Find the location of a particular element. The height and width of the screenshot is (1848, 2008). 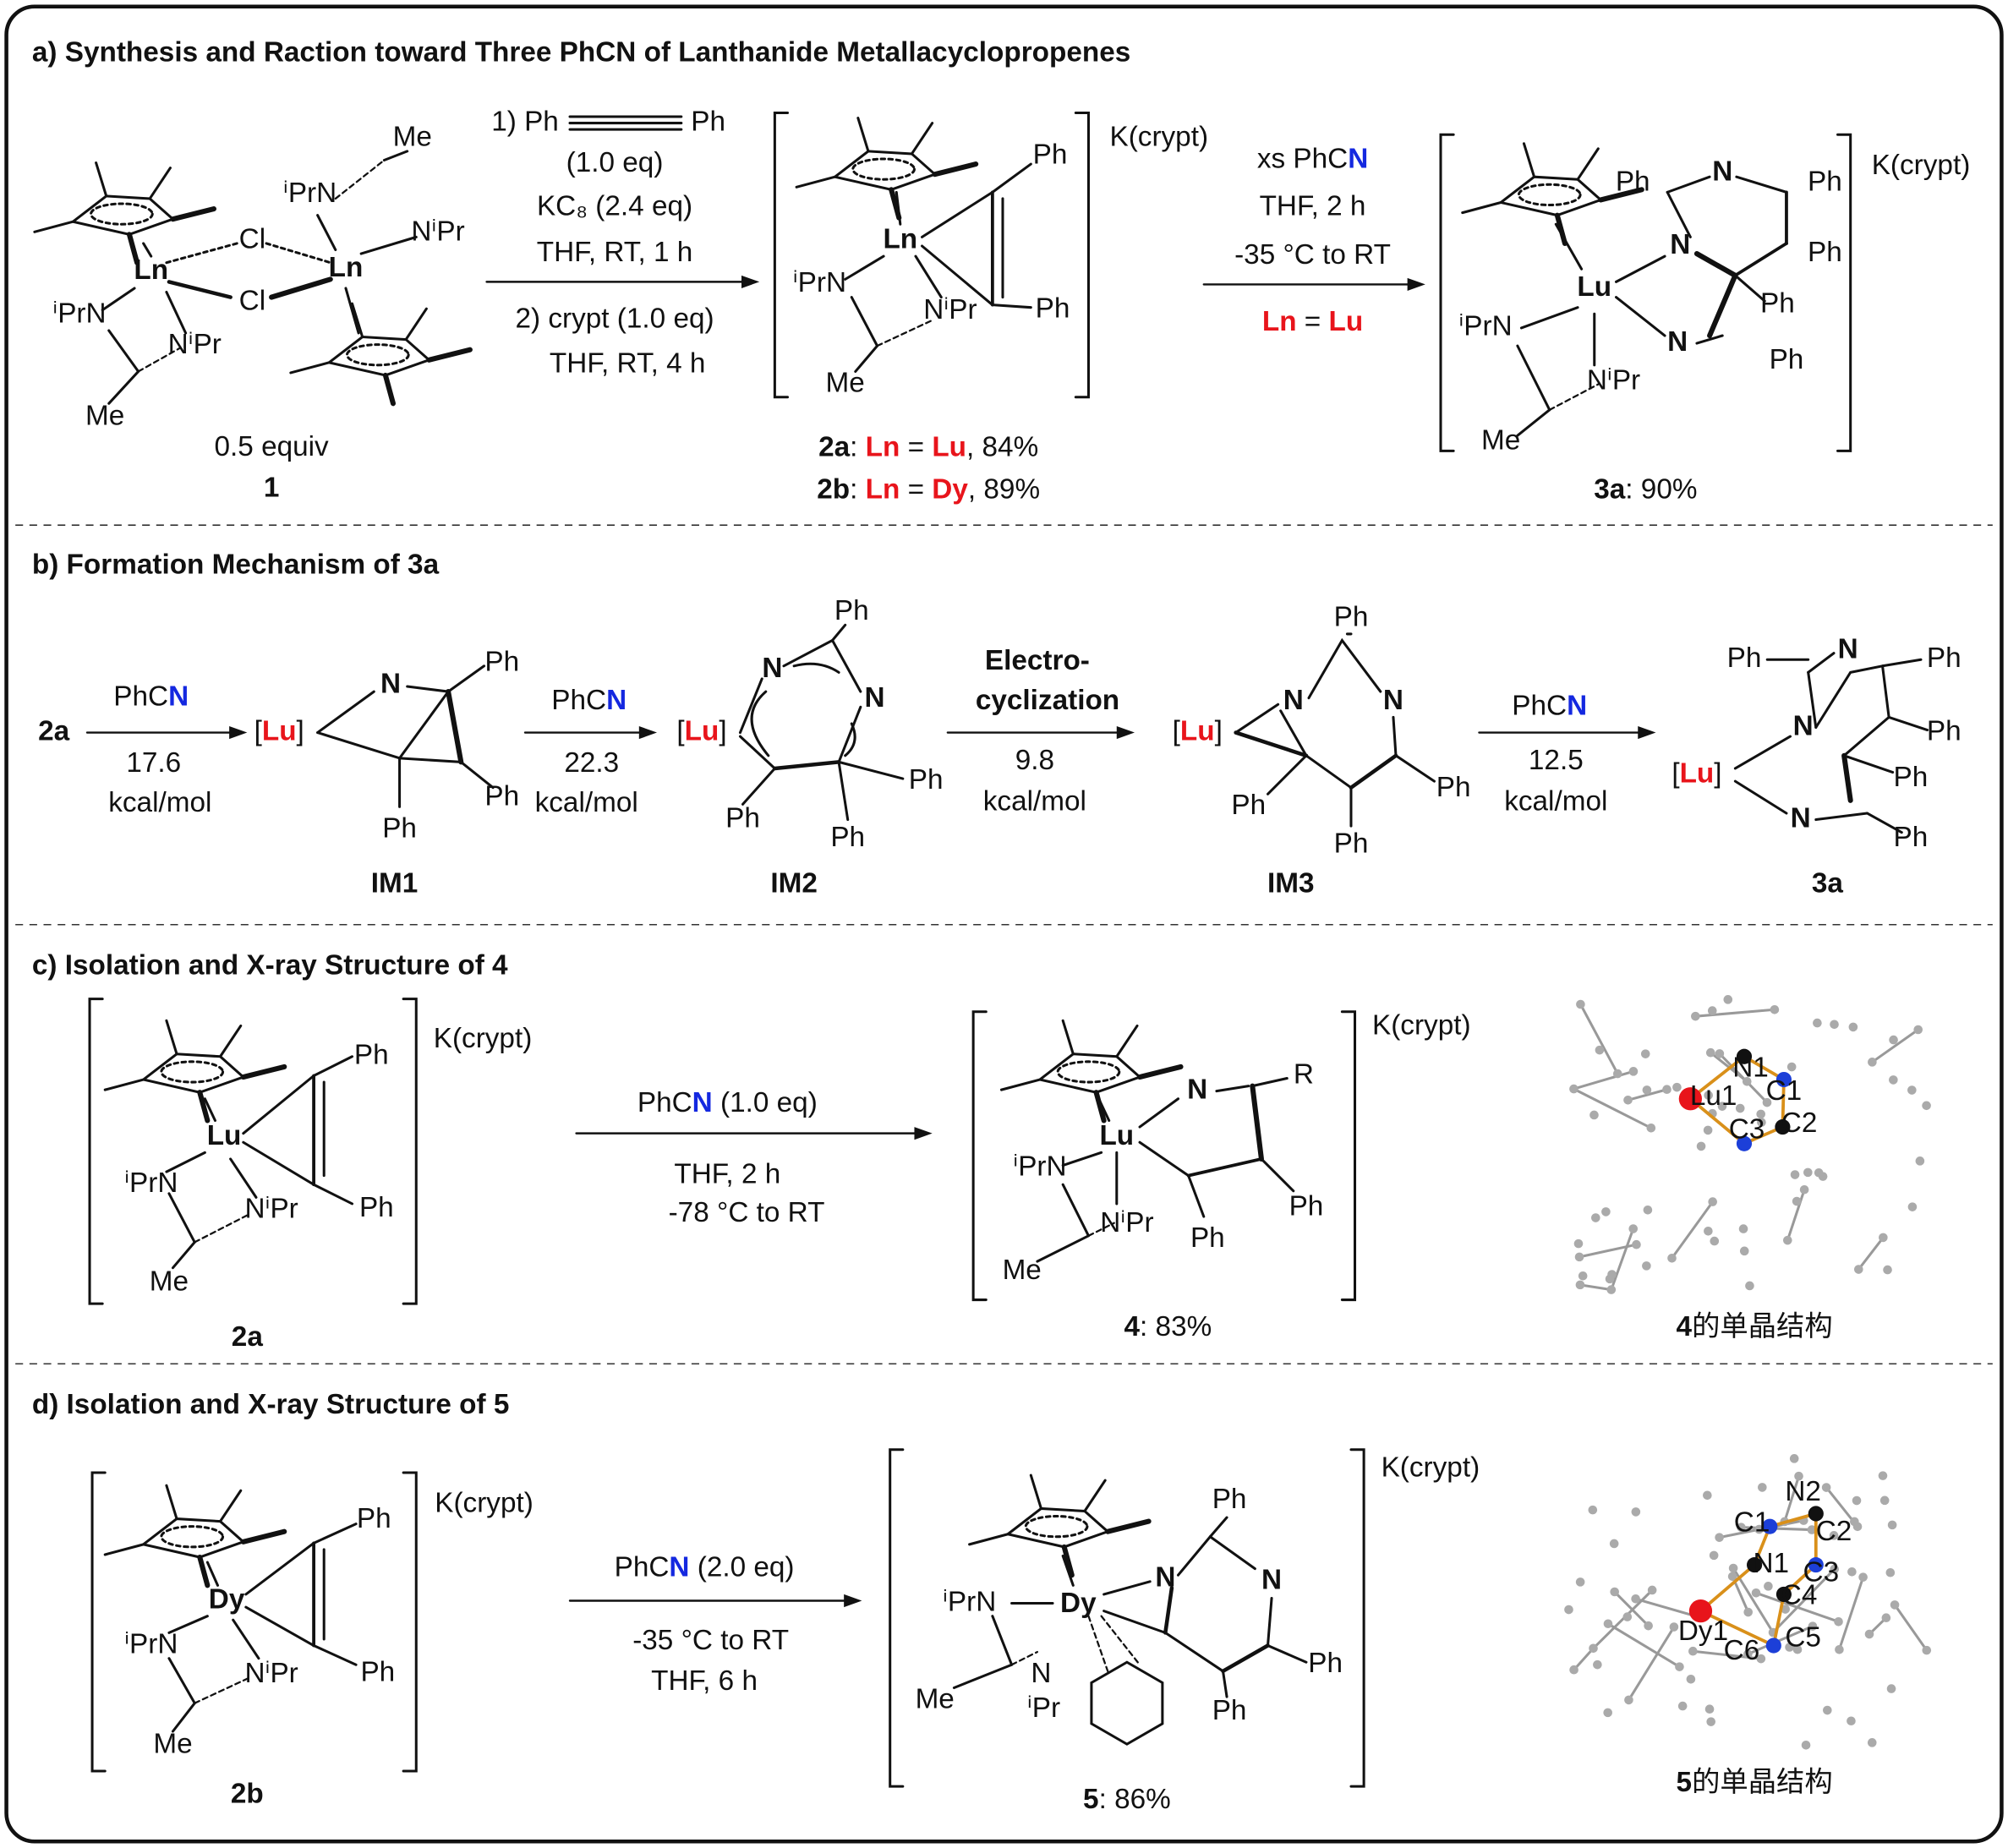

rich-label: xs PhCN is located at coordinates (1312, 158).